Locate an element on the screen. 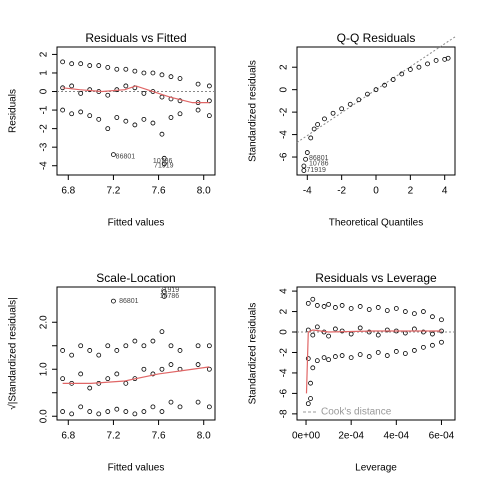 The height and width of the screenshot is (480, 480). y-tick-label: -1 is located at coordinates (44, 109).